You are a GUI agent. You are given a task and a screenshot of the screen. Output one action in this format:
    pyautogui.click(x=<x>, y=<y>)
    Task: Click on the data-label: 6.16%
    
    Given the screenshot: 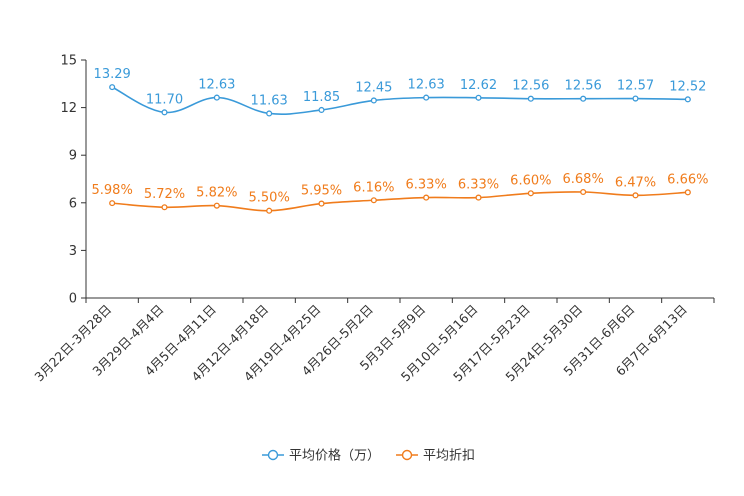 What is the action you would take?
    pyautogui.click(x=373, y=187)
    